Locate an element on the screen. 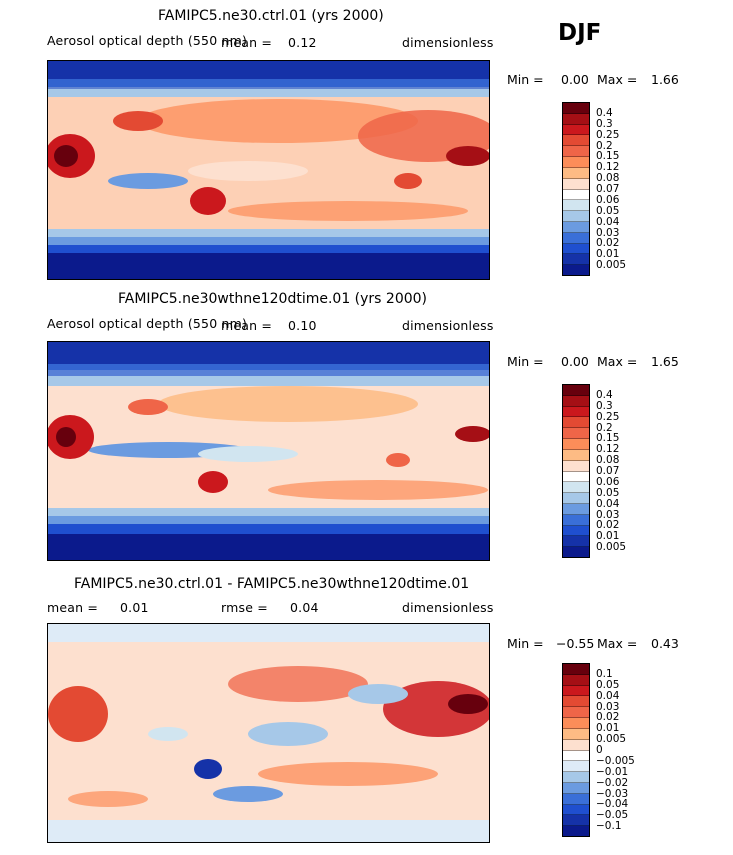 This screenshot has height=855, width=733. panel-1-units: dimensionless is located at coordinates (448, 42).